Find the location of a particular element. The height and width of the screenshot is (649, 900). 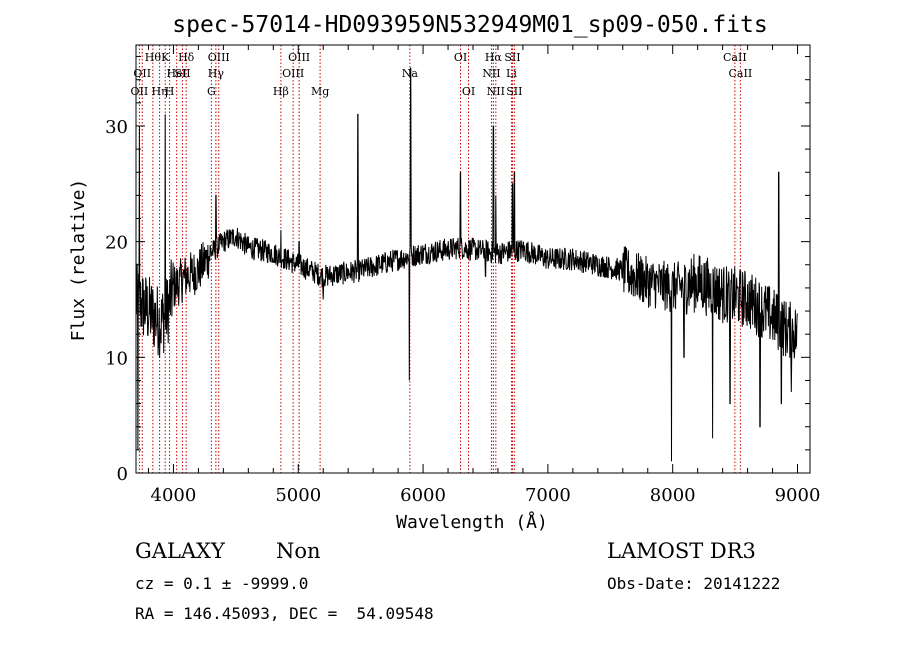

line-label: Hθ is located at coordinates (153, 57).